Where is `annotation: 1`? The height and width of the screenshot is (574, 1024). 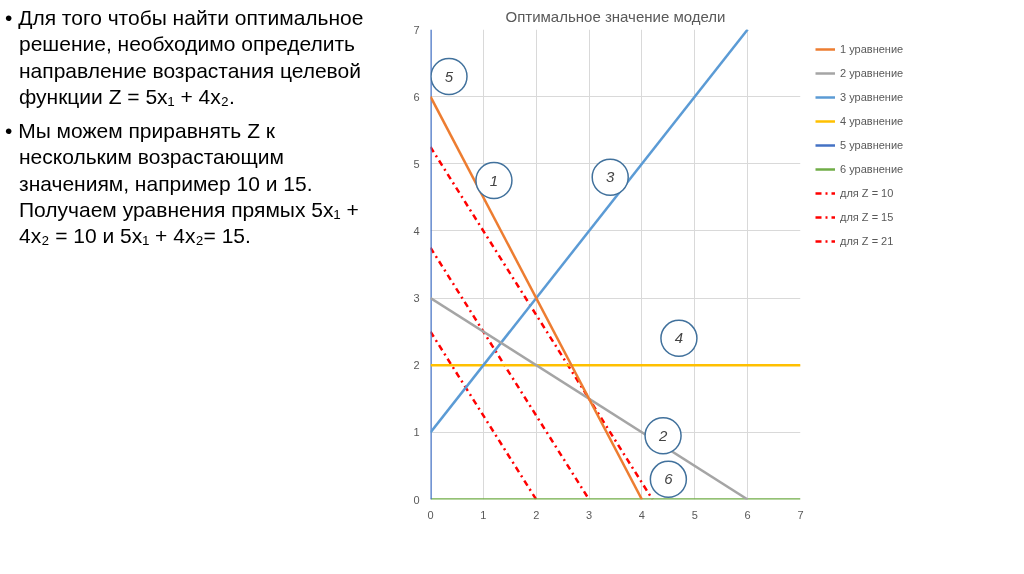
annotation: 1 is located at coordinates (494, 180).